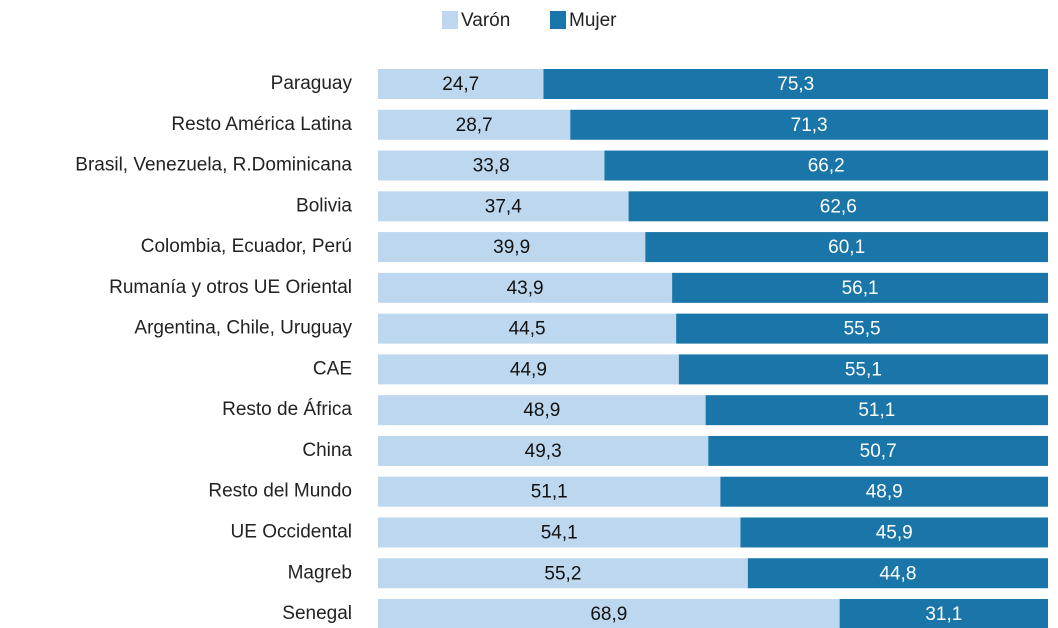 This screenshot has width=1058, height=628. I want to click on data-label: 44,8, so click(897, 573).